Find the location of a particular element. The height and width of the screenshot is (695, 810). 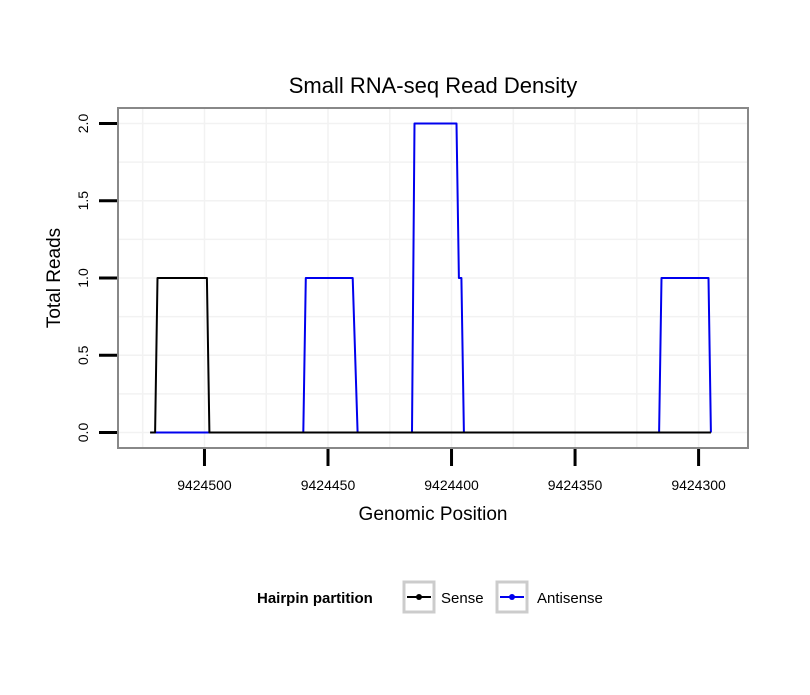

legend-title: Hairpin partition is located at coordinates (315, 598).